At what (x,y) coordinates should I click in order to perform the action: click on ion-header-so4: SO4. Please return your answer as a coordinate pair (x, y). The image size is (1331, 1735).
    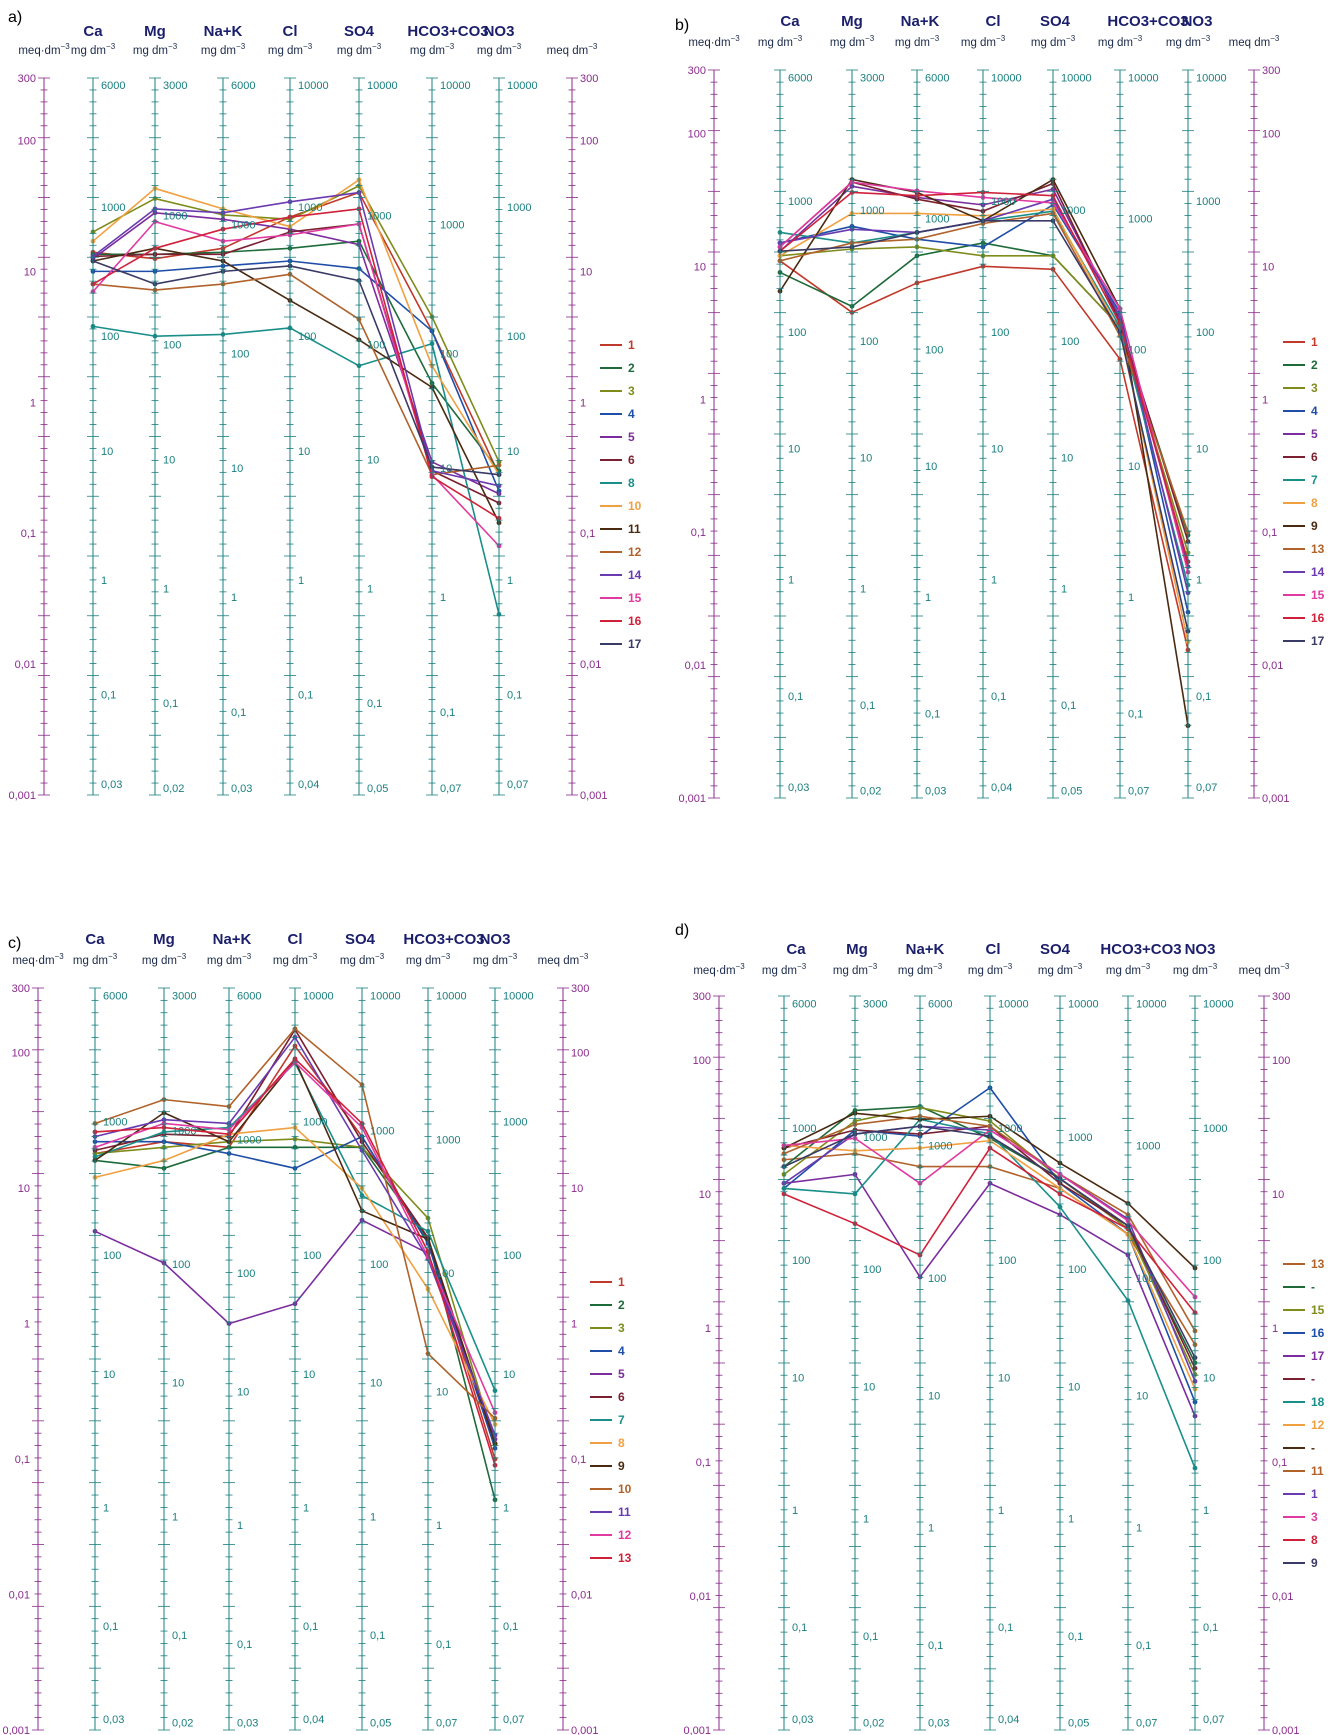
    Looking at the image, I should click on (360, 939).